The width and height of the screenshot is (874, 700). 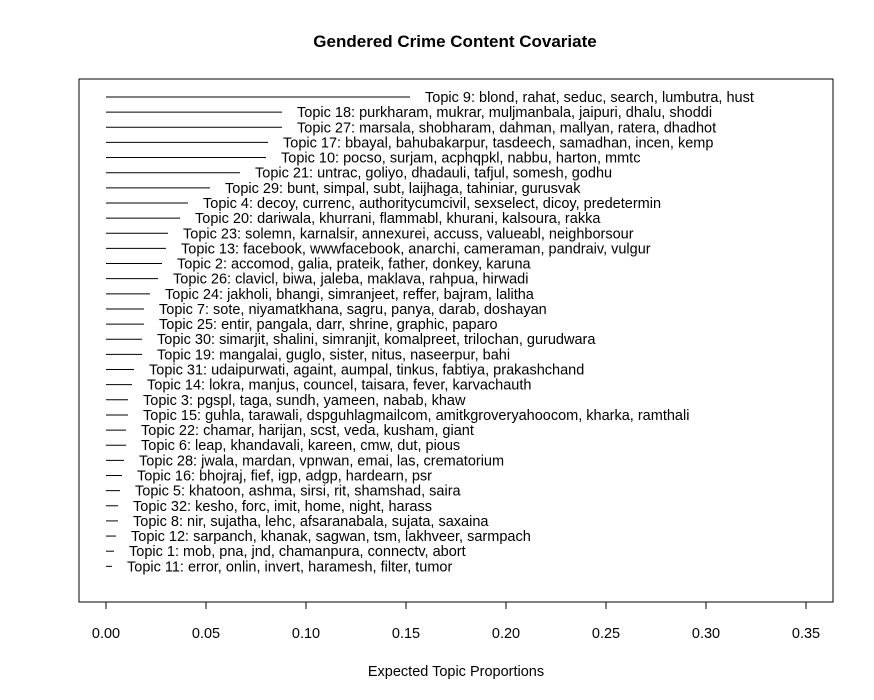 What do you see at coordinates (706, 634) in the screenshot?
I see `x-tick-label: 0.30` at bounding box center [706, 634].